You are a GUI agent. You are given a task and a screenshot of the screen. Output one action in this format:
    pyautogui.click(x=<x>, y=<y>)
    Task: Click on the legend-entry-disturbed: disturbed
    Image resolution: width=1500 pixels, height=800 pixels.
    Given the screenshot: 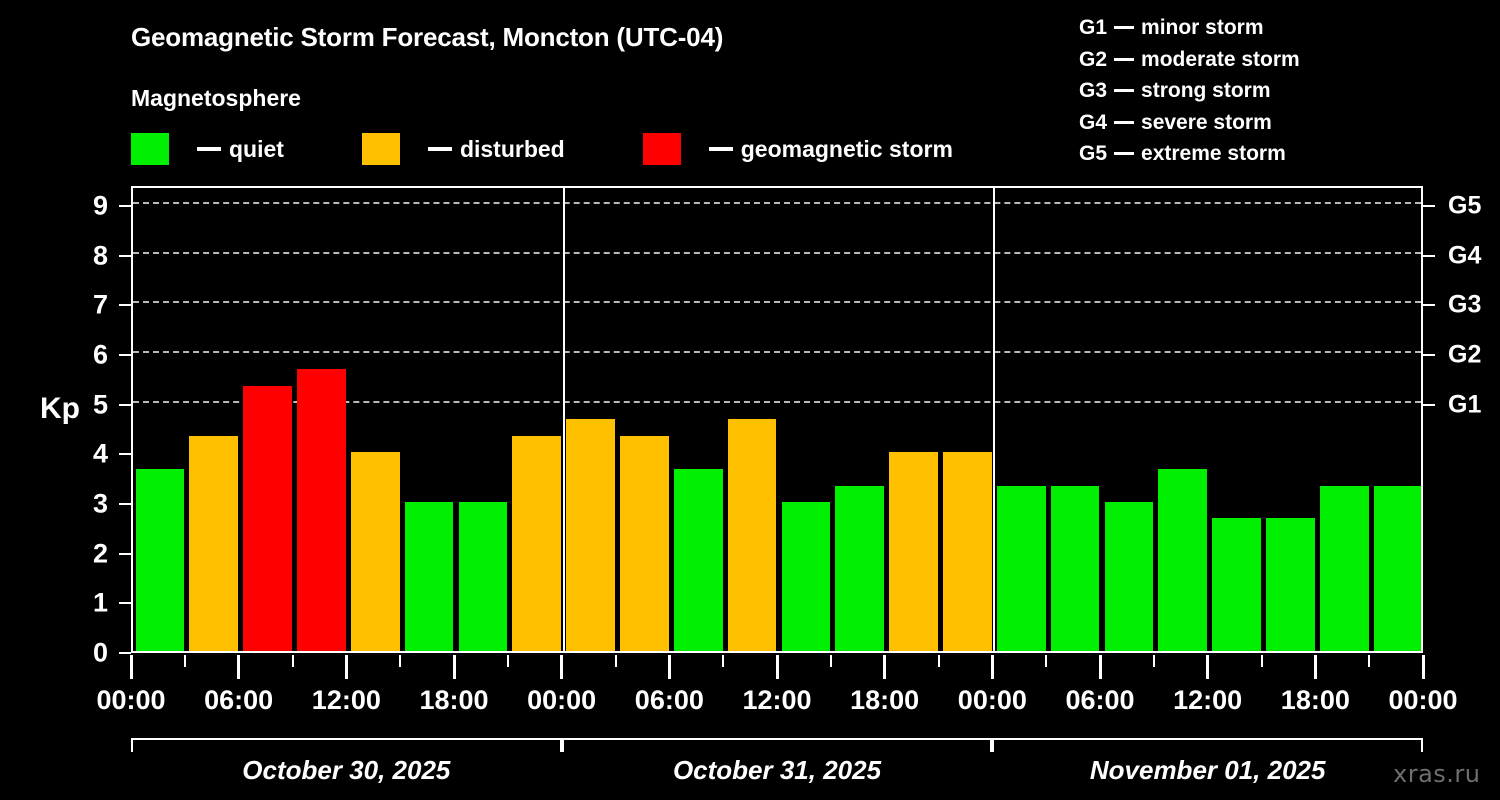 What is the action you would take?
    pyautogui.click(x=463, y=149)
    